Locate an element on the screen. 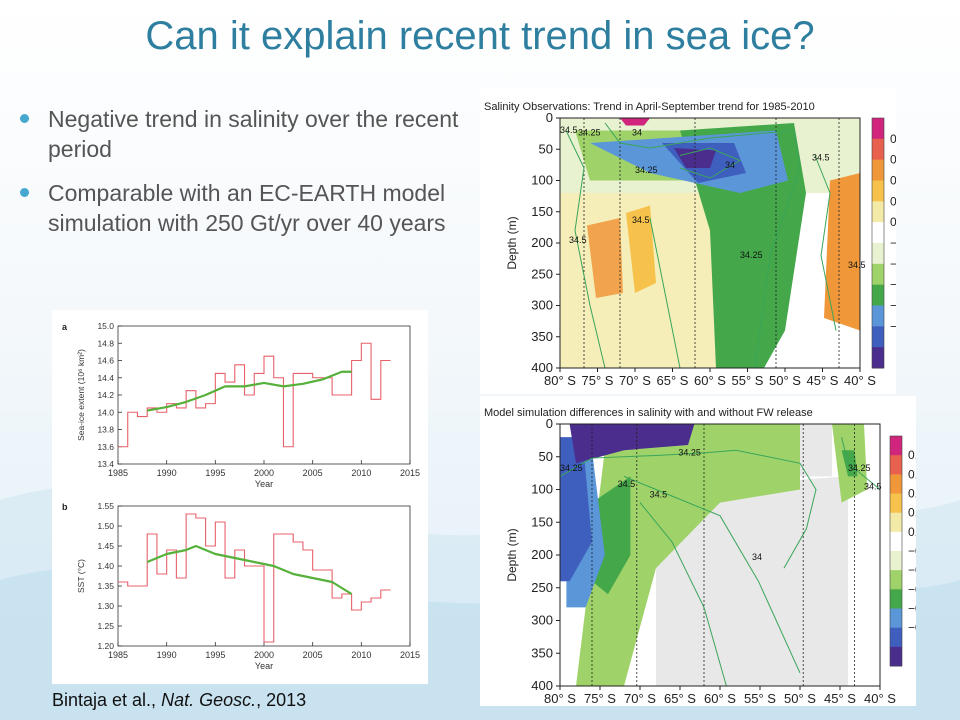 Image resolution: width=960 pixels, height=720 pixels. y-tick-label: 13.4 is located at coordinates (105, 464).